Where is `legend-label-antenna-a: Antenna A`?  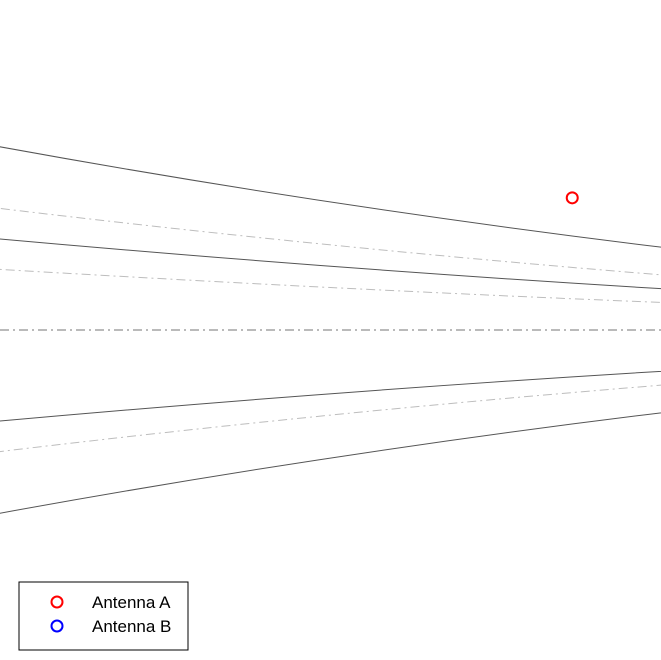
legend-label-antenna-a: Antenna A is located at coordinates (131, 602).